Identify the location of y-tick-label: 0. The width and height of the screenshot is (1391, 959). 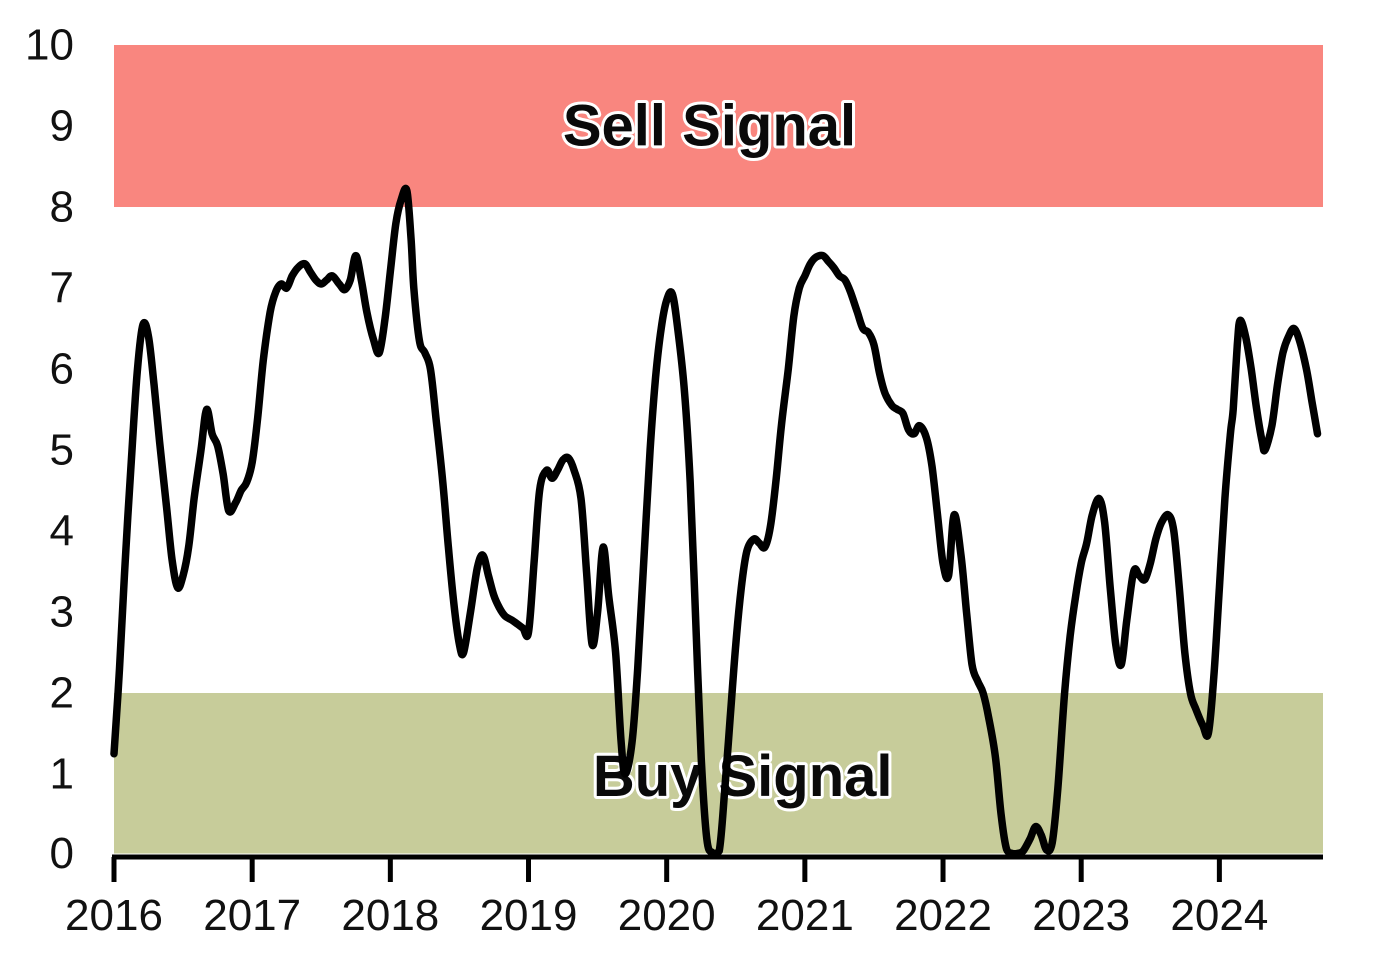
(62, 853).